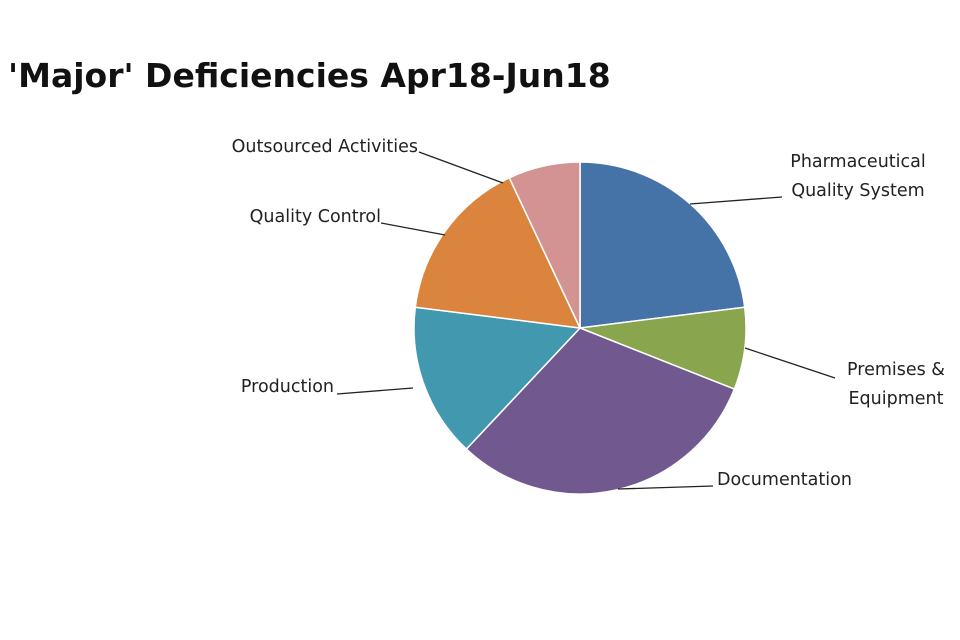 The image size is (960, 640). I want to click on slice-label: Documentation, so click(784, 480).